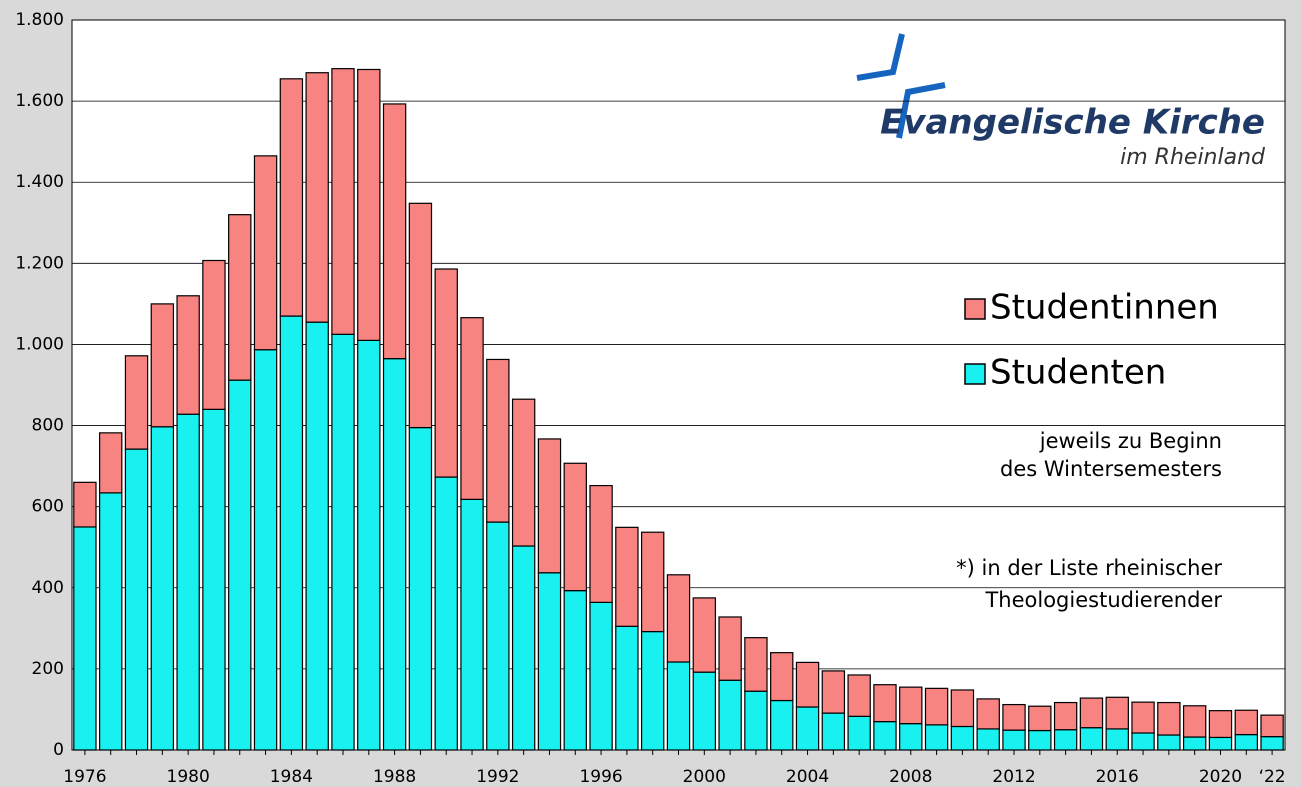 This screenshot has width=1301, height=787. Describe the element at coordinates (975, 309) in the screenshot. I see `legend-swatch` at that location.